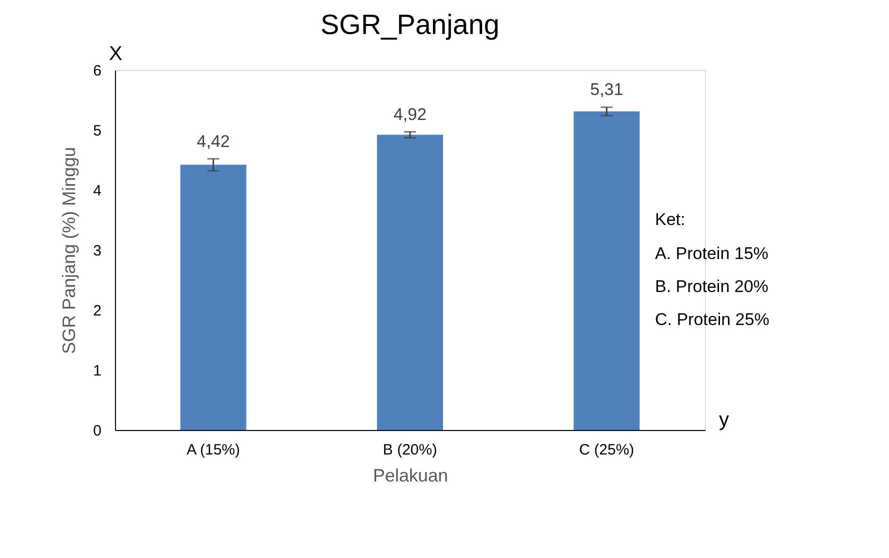 This screenshot has width=889, height=558. I want to click on x-tick-label: C (25%), so click(606, 450).